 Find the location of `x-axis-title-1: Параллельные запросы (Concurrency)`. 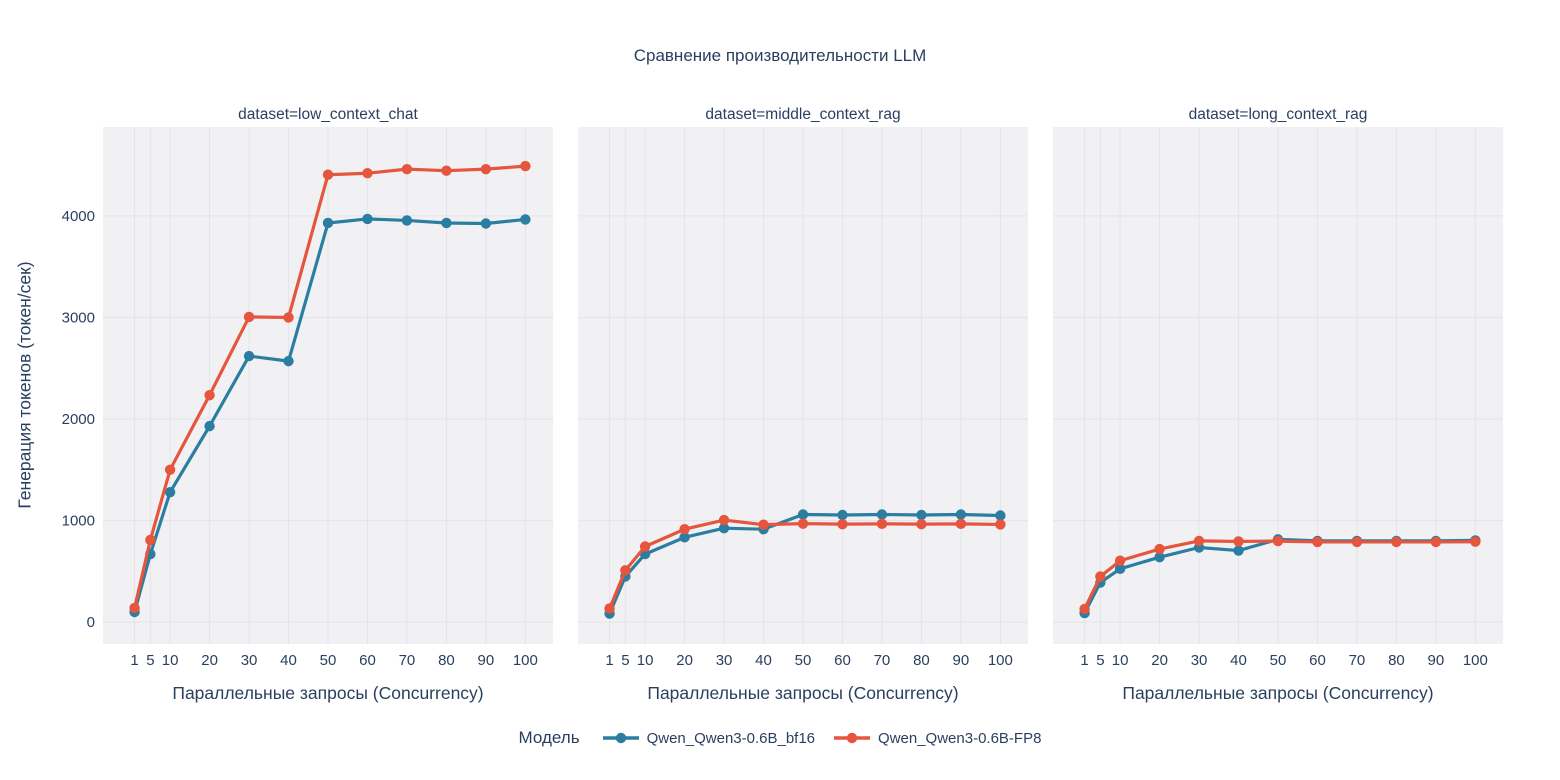

x-axis-title-1: Параллельные запросы (Concurrency) is located at coordinates (328, 693).